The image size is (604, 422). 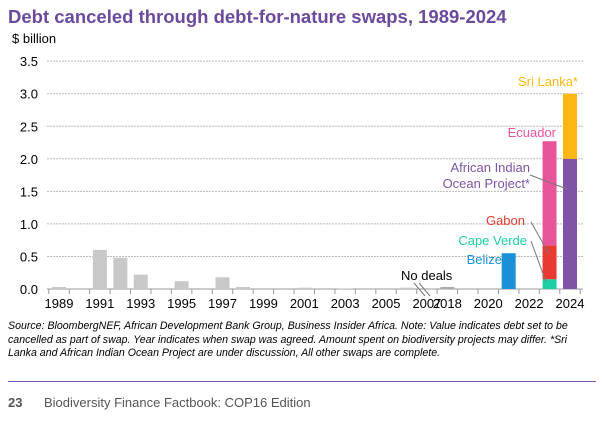 I want to click on x-tick-label: 1999, so click(x=263, y=303).